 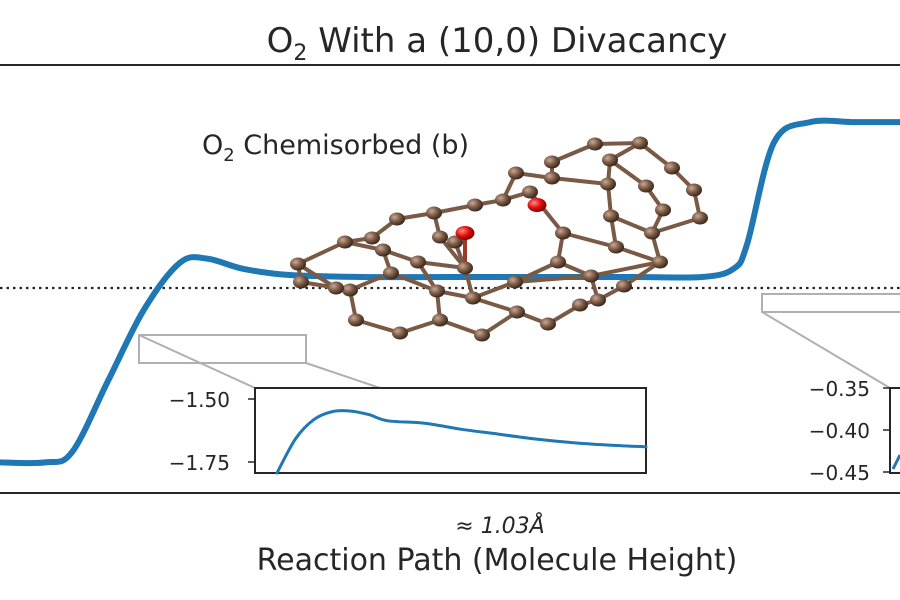 I want to click on inset-right-ytick-label-3: −0.45, so click(x=839, y=473).